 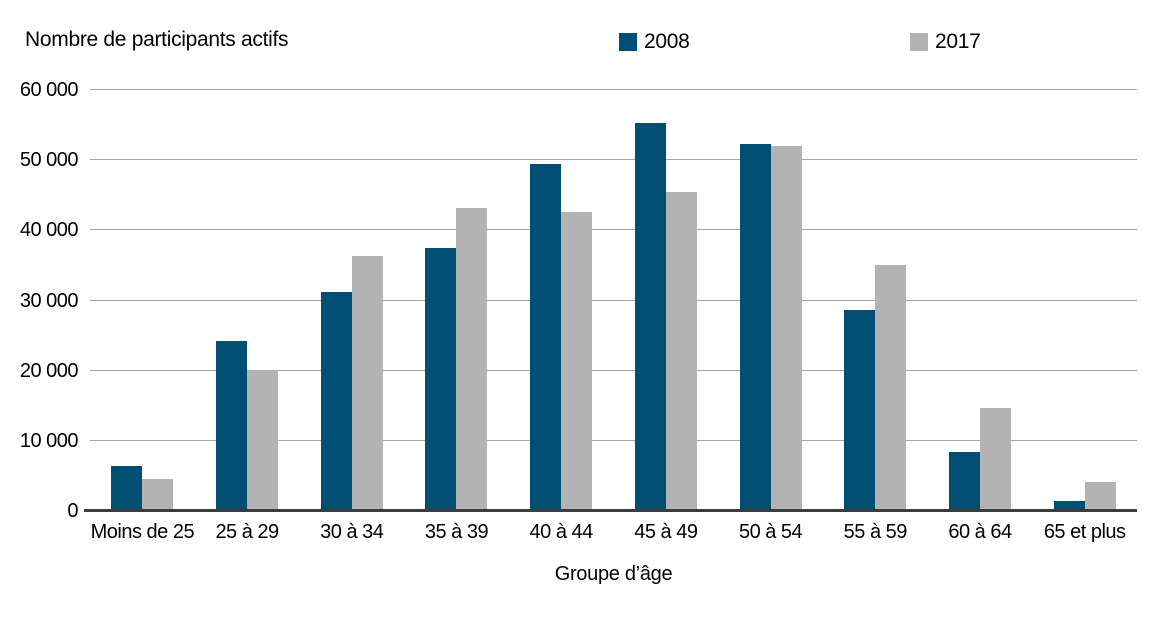 I want to click on legend-swatch-2008, so click(x=628, y=42).